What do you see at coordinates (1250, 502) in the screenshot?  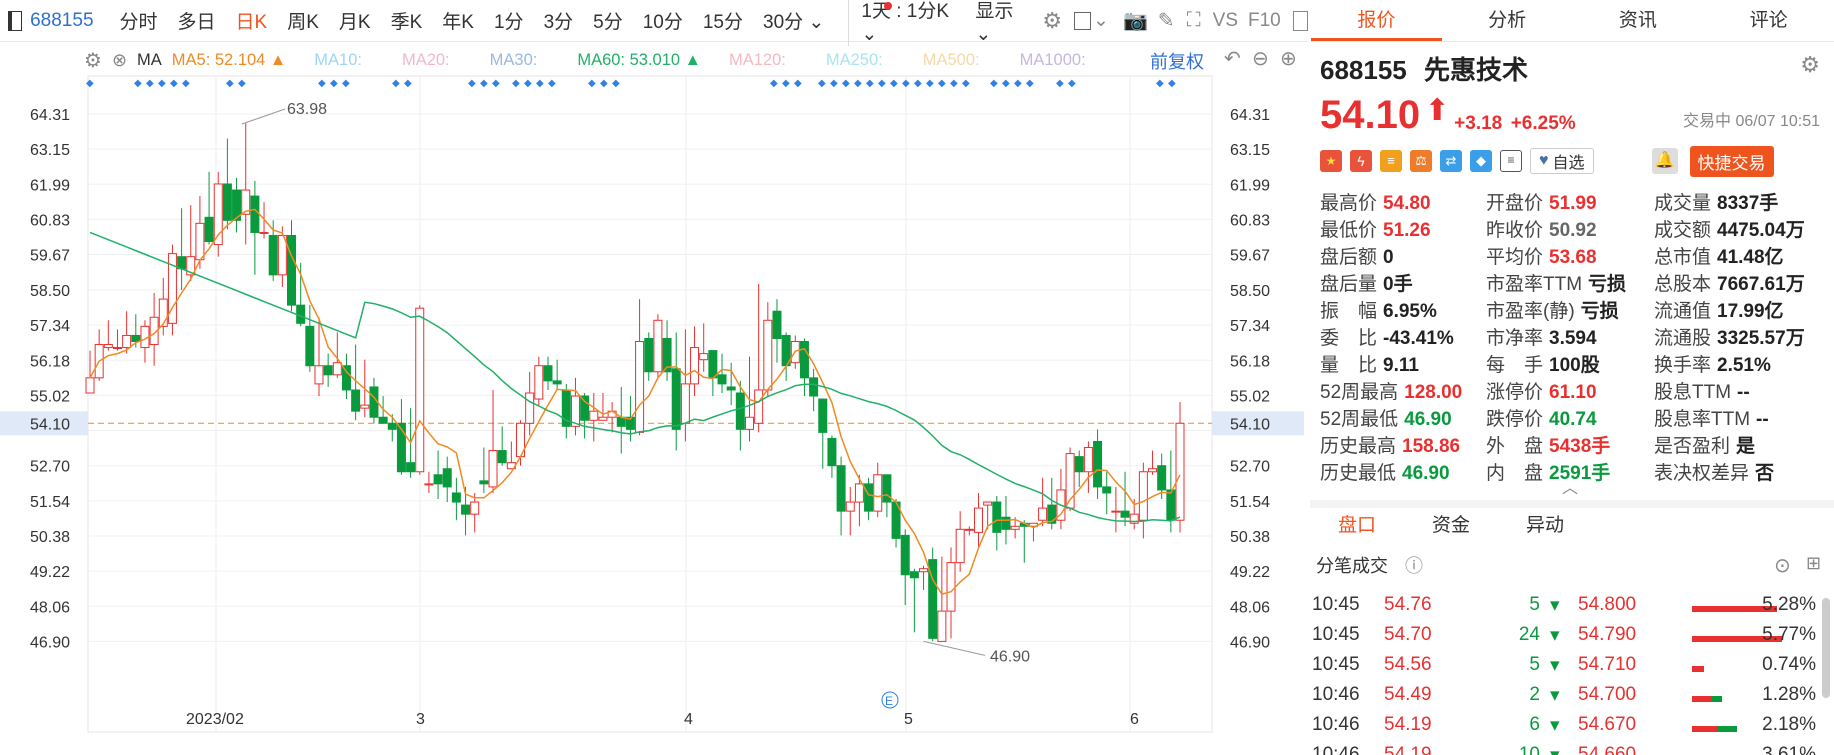 I see `y-tick-right: 51.54` at bounding box center [1250, 502].